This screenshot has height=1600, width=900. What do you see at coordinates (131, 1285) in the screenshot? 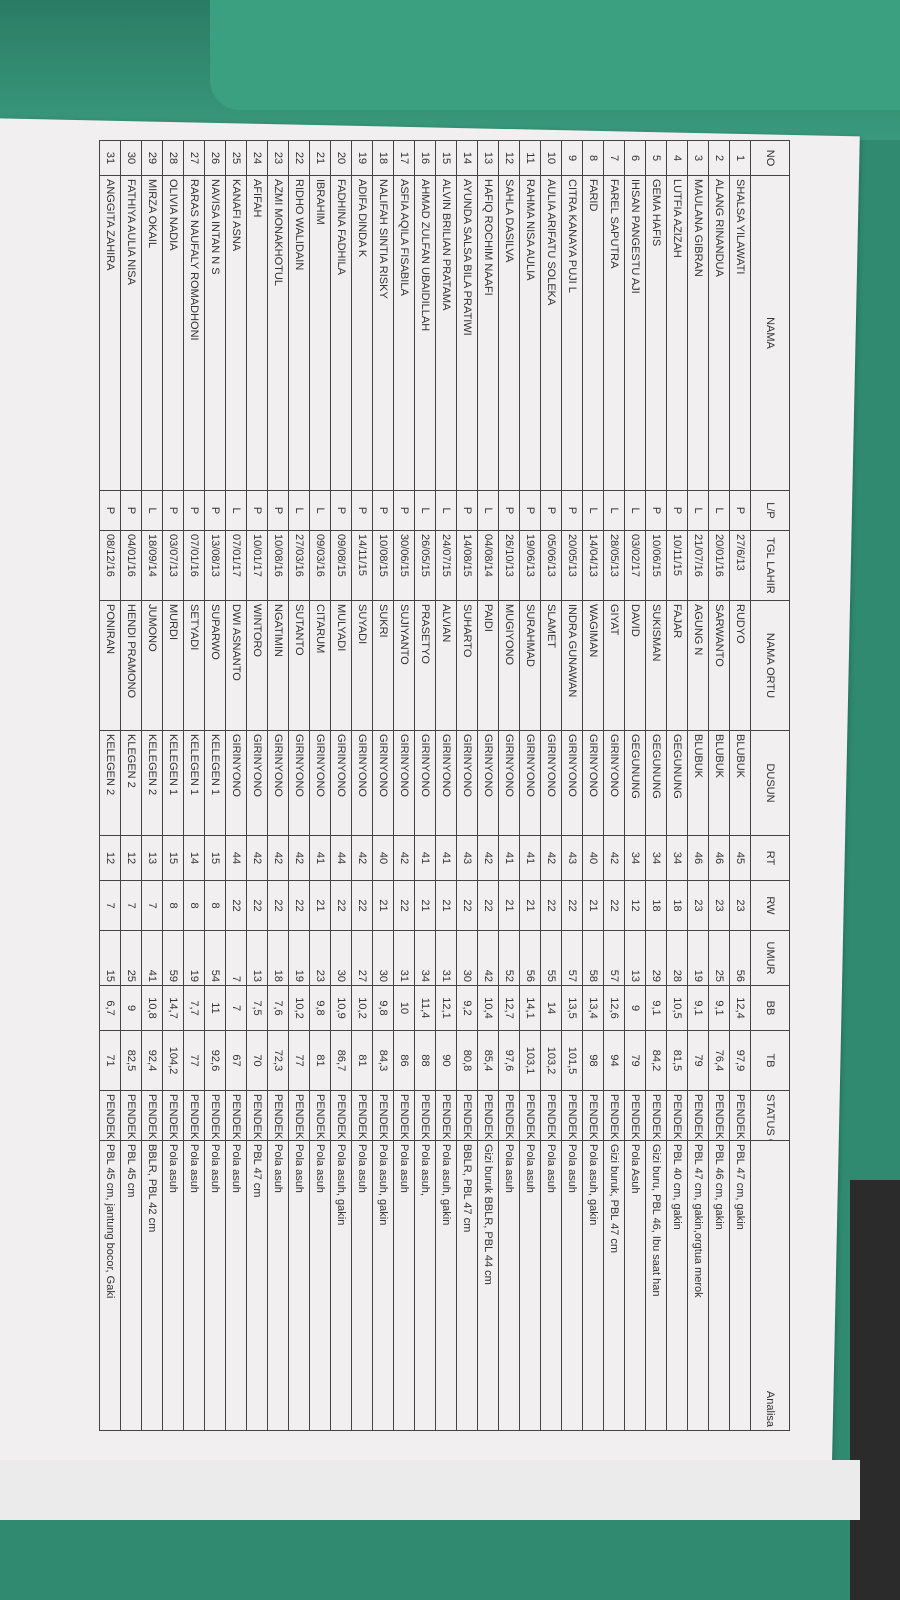
I see `cell-analisa: PBL 45 cm` at bounding box center [131, 1285].